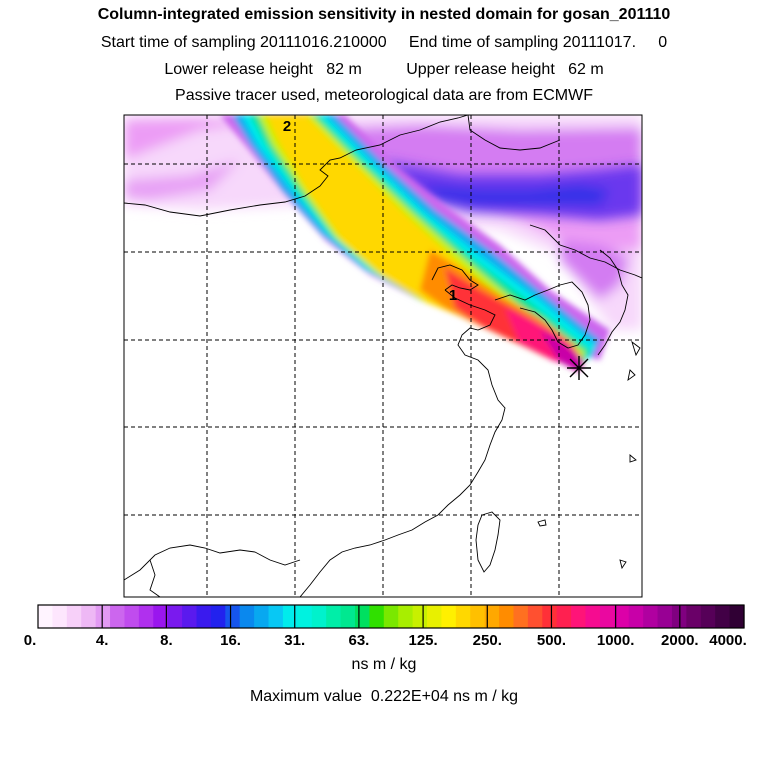 This screenshot has width=768, height=768. What do you see at coordinates (423, 640) in the screenshot?
I see `colorbar-tick-label: 125.` at bounding box center [423, 640].